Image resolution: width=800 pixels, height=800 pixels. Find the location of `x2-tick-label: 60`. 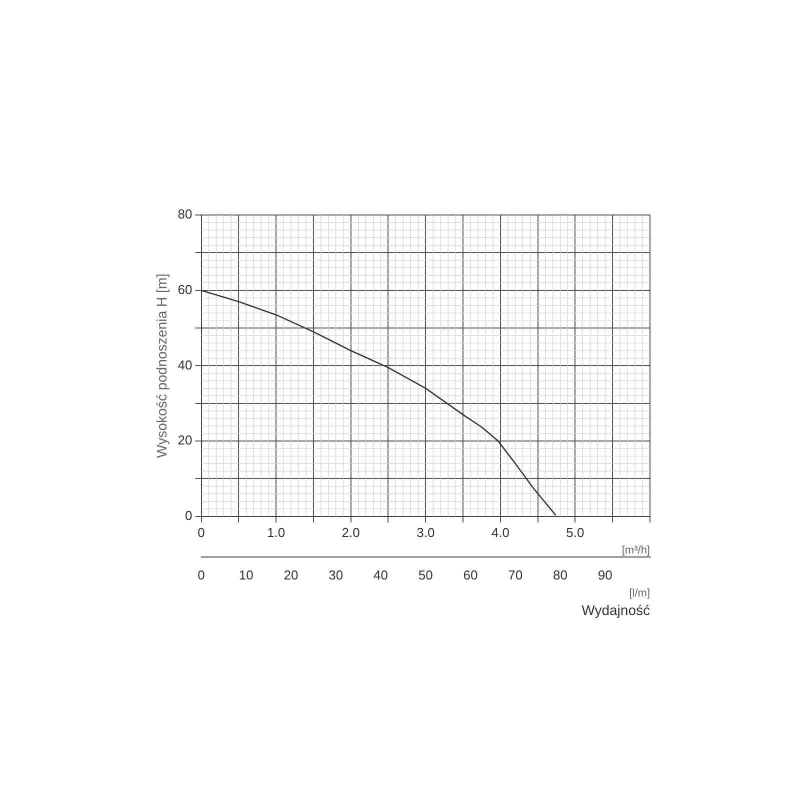

x2-tick-label: 60 is located at coordinates (470, 575).